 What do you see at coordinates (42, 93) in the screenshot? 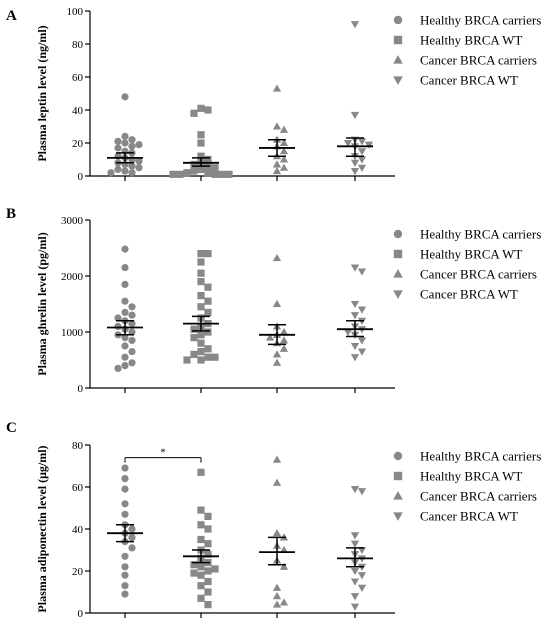
I see `y-axis-label: Plasma leptin level (ng/ml)` at bounding box center [42, 93].